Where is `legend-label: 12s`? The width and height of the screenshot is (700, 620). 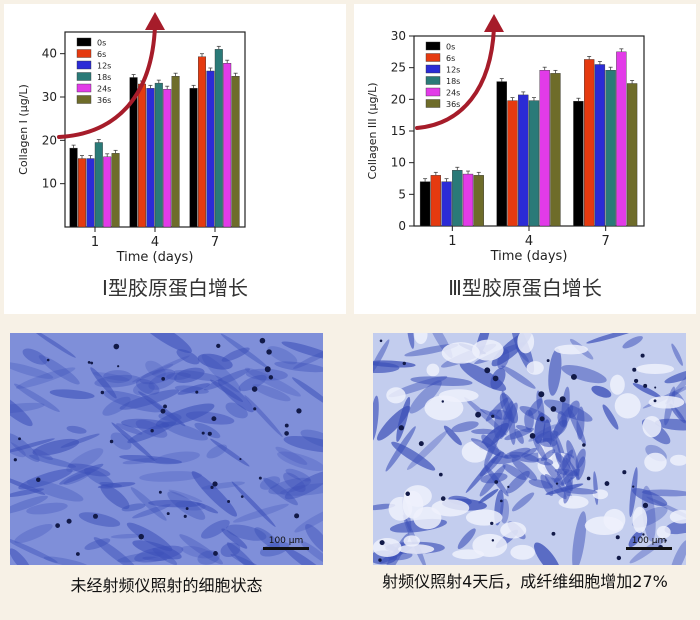
legend-label: 12s is located at coordinates (453, 70).